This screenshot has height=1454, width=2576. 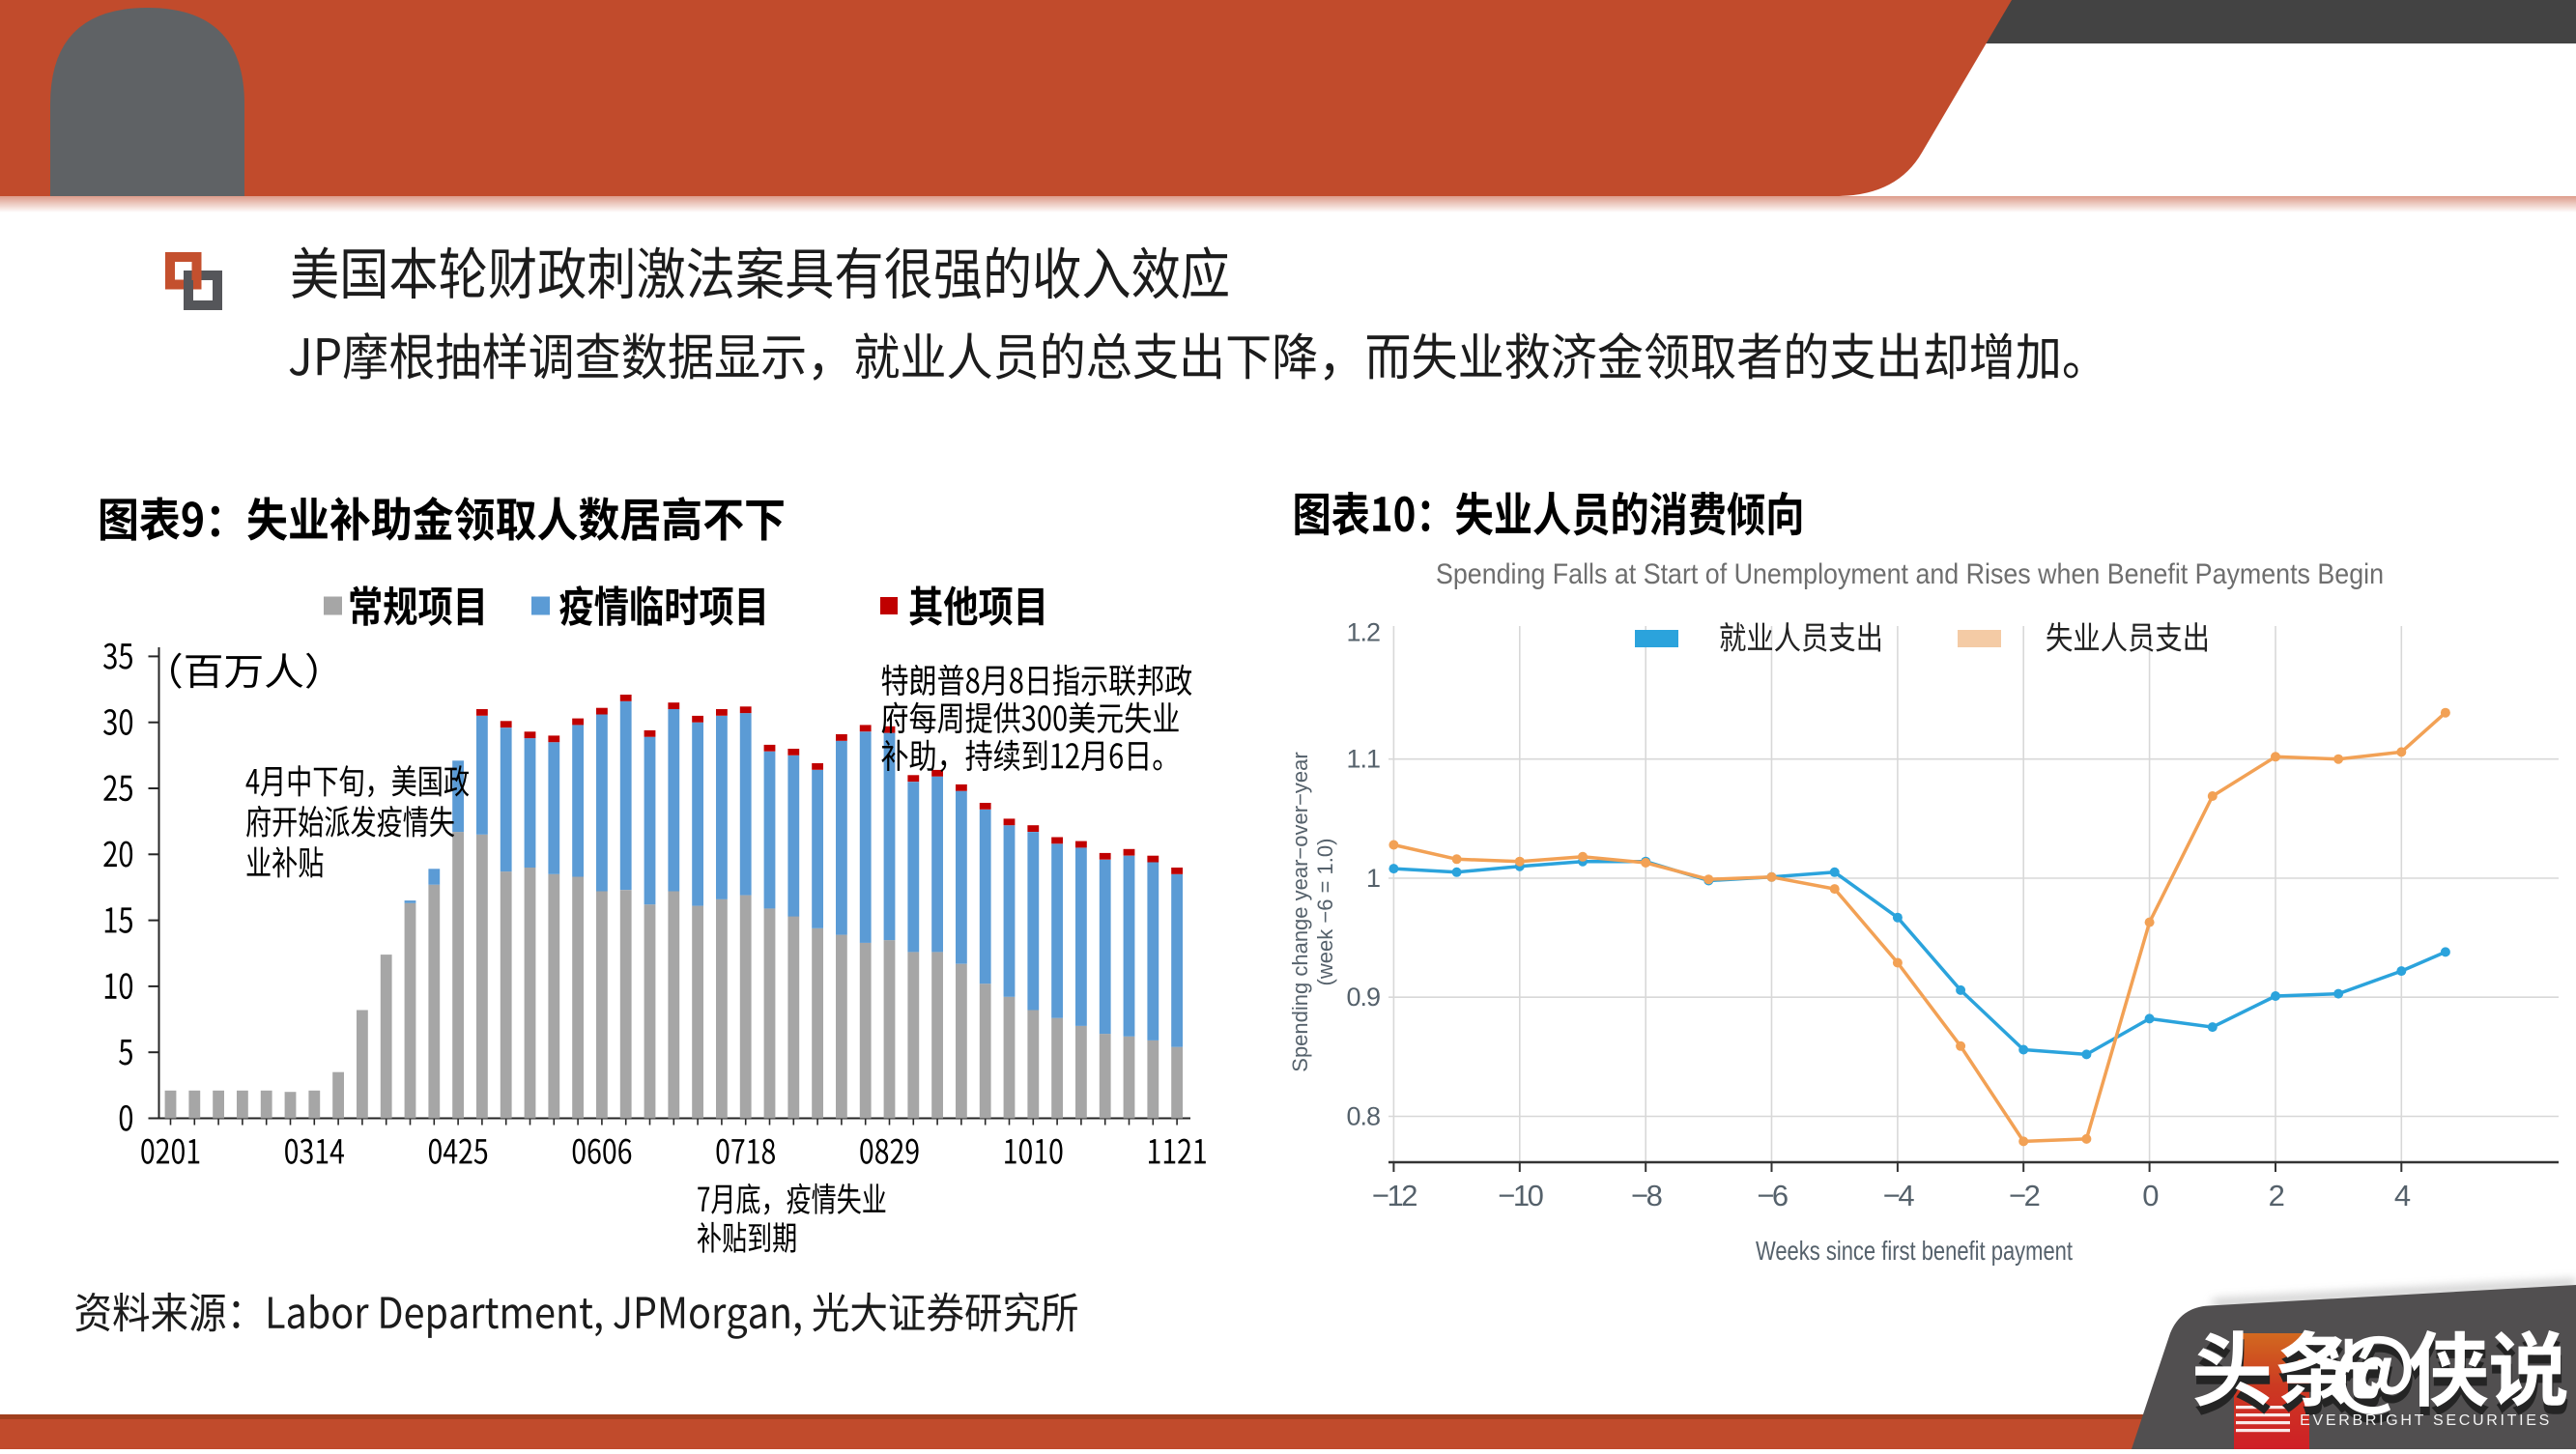 What do you see at coordinates (1325, 913) in the screenshot?
I see `svg-text: (week −6 = 1.0)` at bounding box center [1325, 913].